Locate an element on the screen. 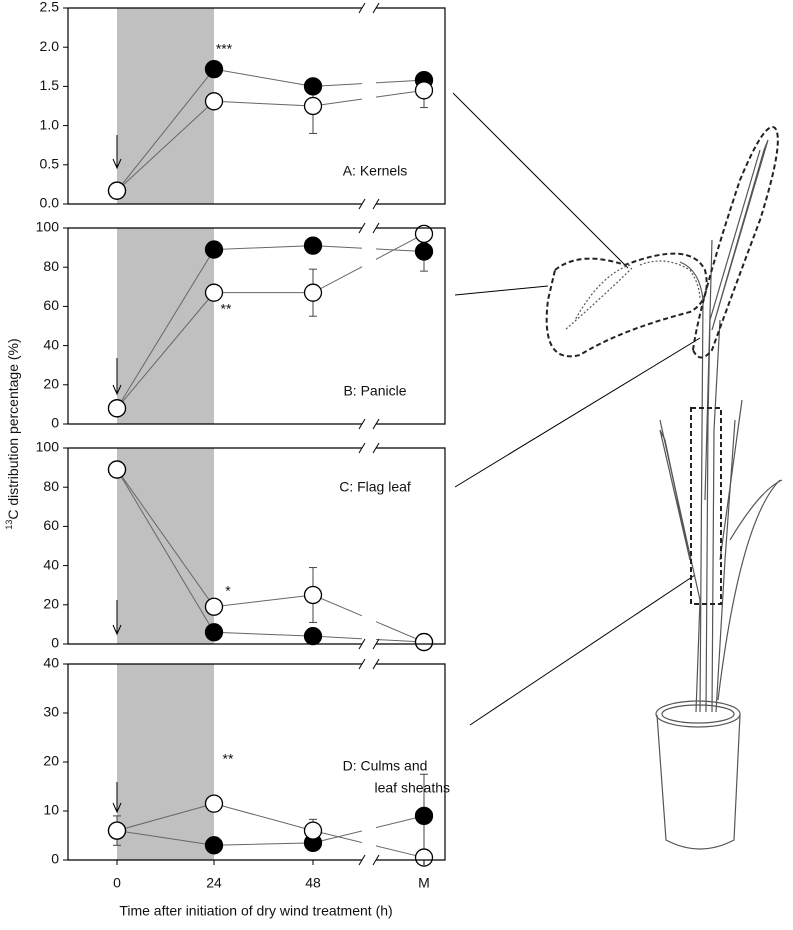  x-tick-label: 0 is located at coordinates (117, 883).